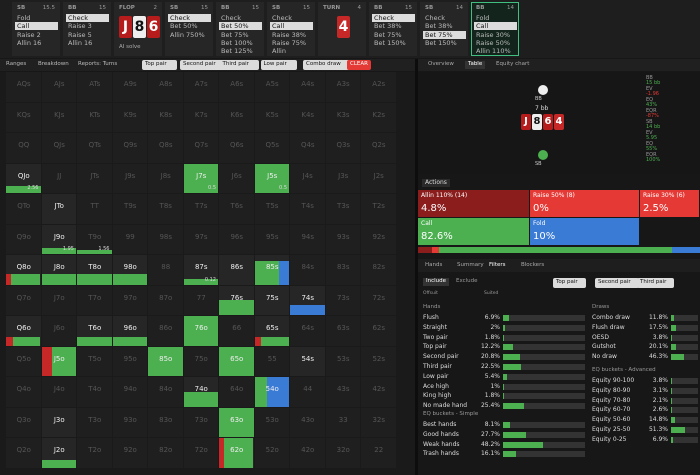 This screenshot has width=700, height=475. What do you see at coordinates (165, 148) in the screenshot?
I see `hand-cell: Q8s` at bounding box center [165, 148].